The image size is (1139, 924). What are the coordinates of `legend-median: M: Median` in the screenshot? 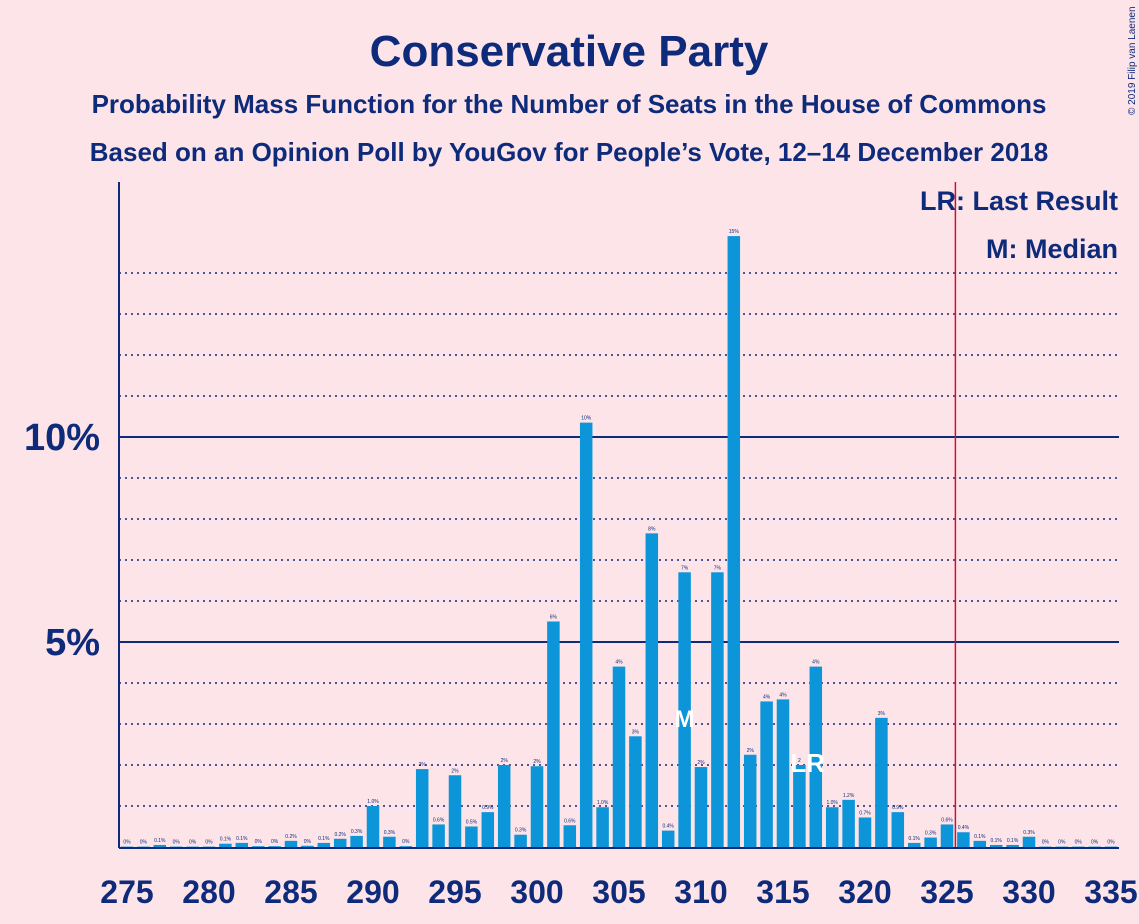 It's located at (1052, 249).